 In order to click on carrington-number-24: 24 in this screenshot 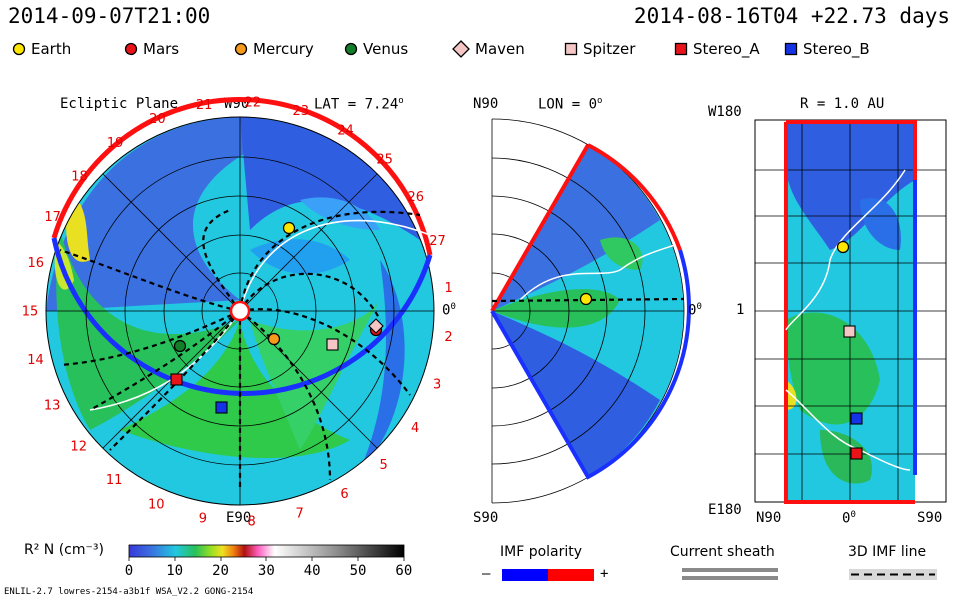, I will do `click(345, 130)`.